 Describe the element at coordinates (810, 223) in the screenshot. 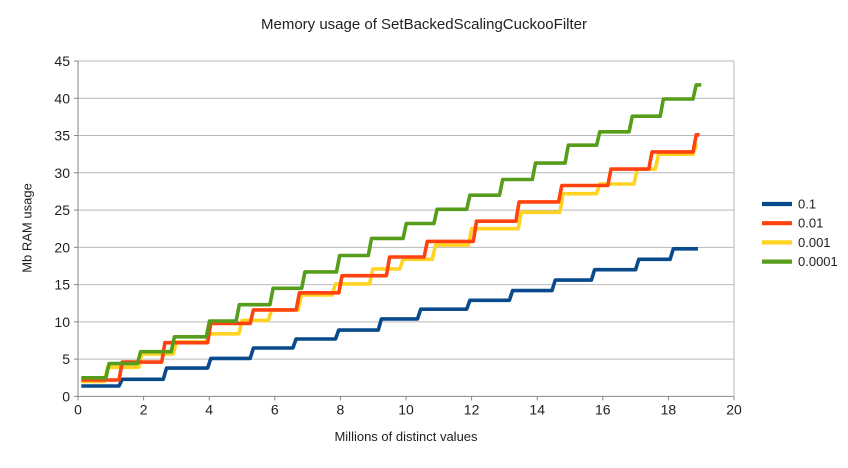

I see `legend-label-0.01: 0.01` at that location.